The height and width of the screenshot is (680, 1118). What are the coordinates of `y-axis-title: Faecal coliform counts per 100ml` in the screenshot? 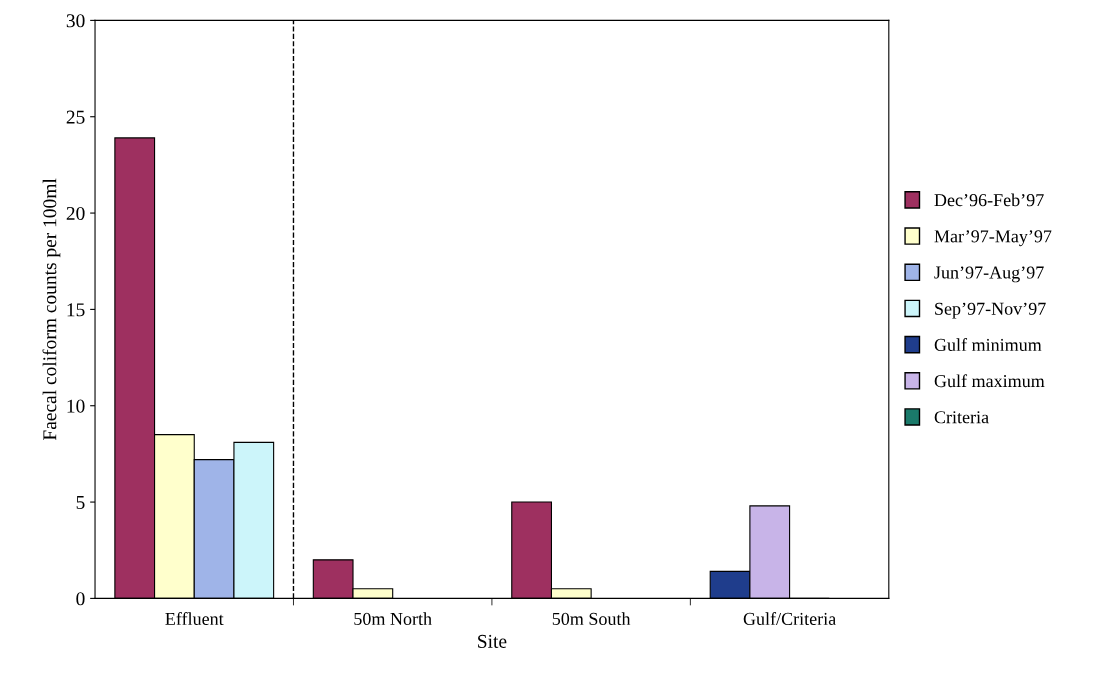 It's located at (51, 309).